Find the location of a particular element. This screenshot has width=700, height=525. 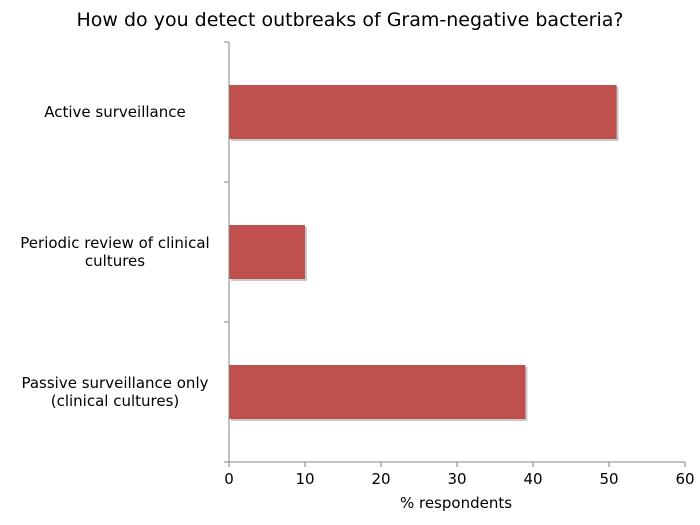

category-label: Periodic review of clinical cultures is located at coordinates (114, 252).